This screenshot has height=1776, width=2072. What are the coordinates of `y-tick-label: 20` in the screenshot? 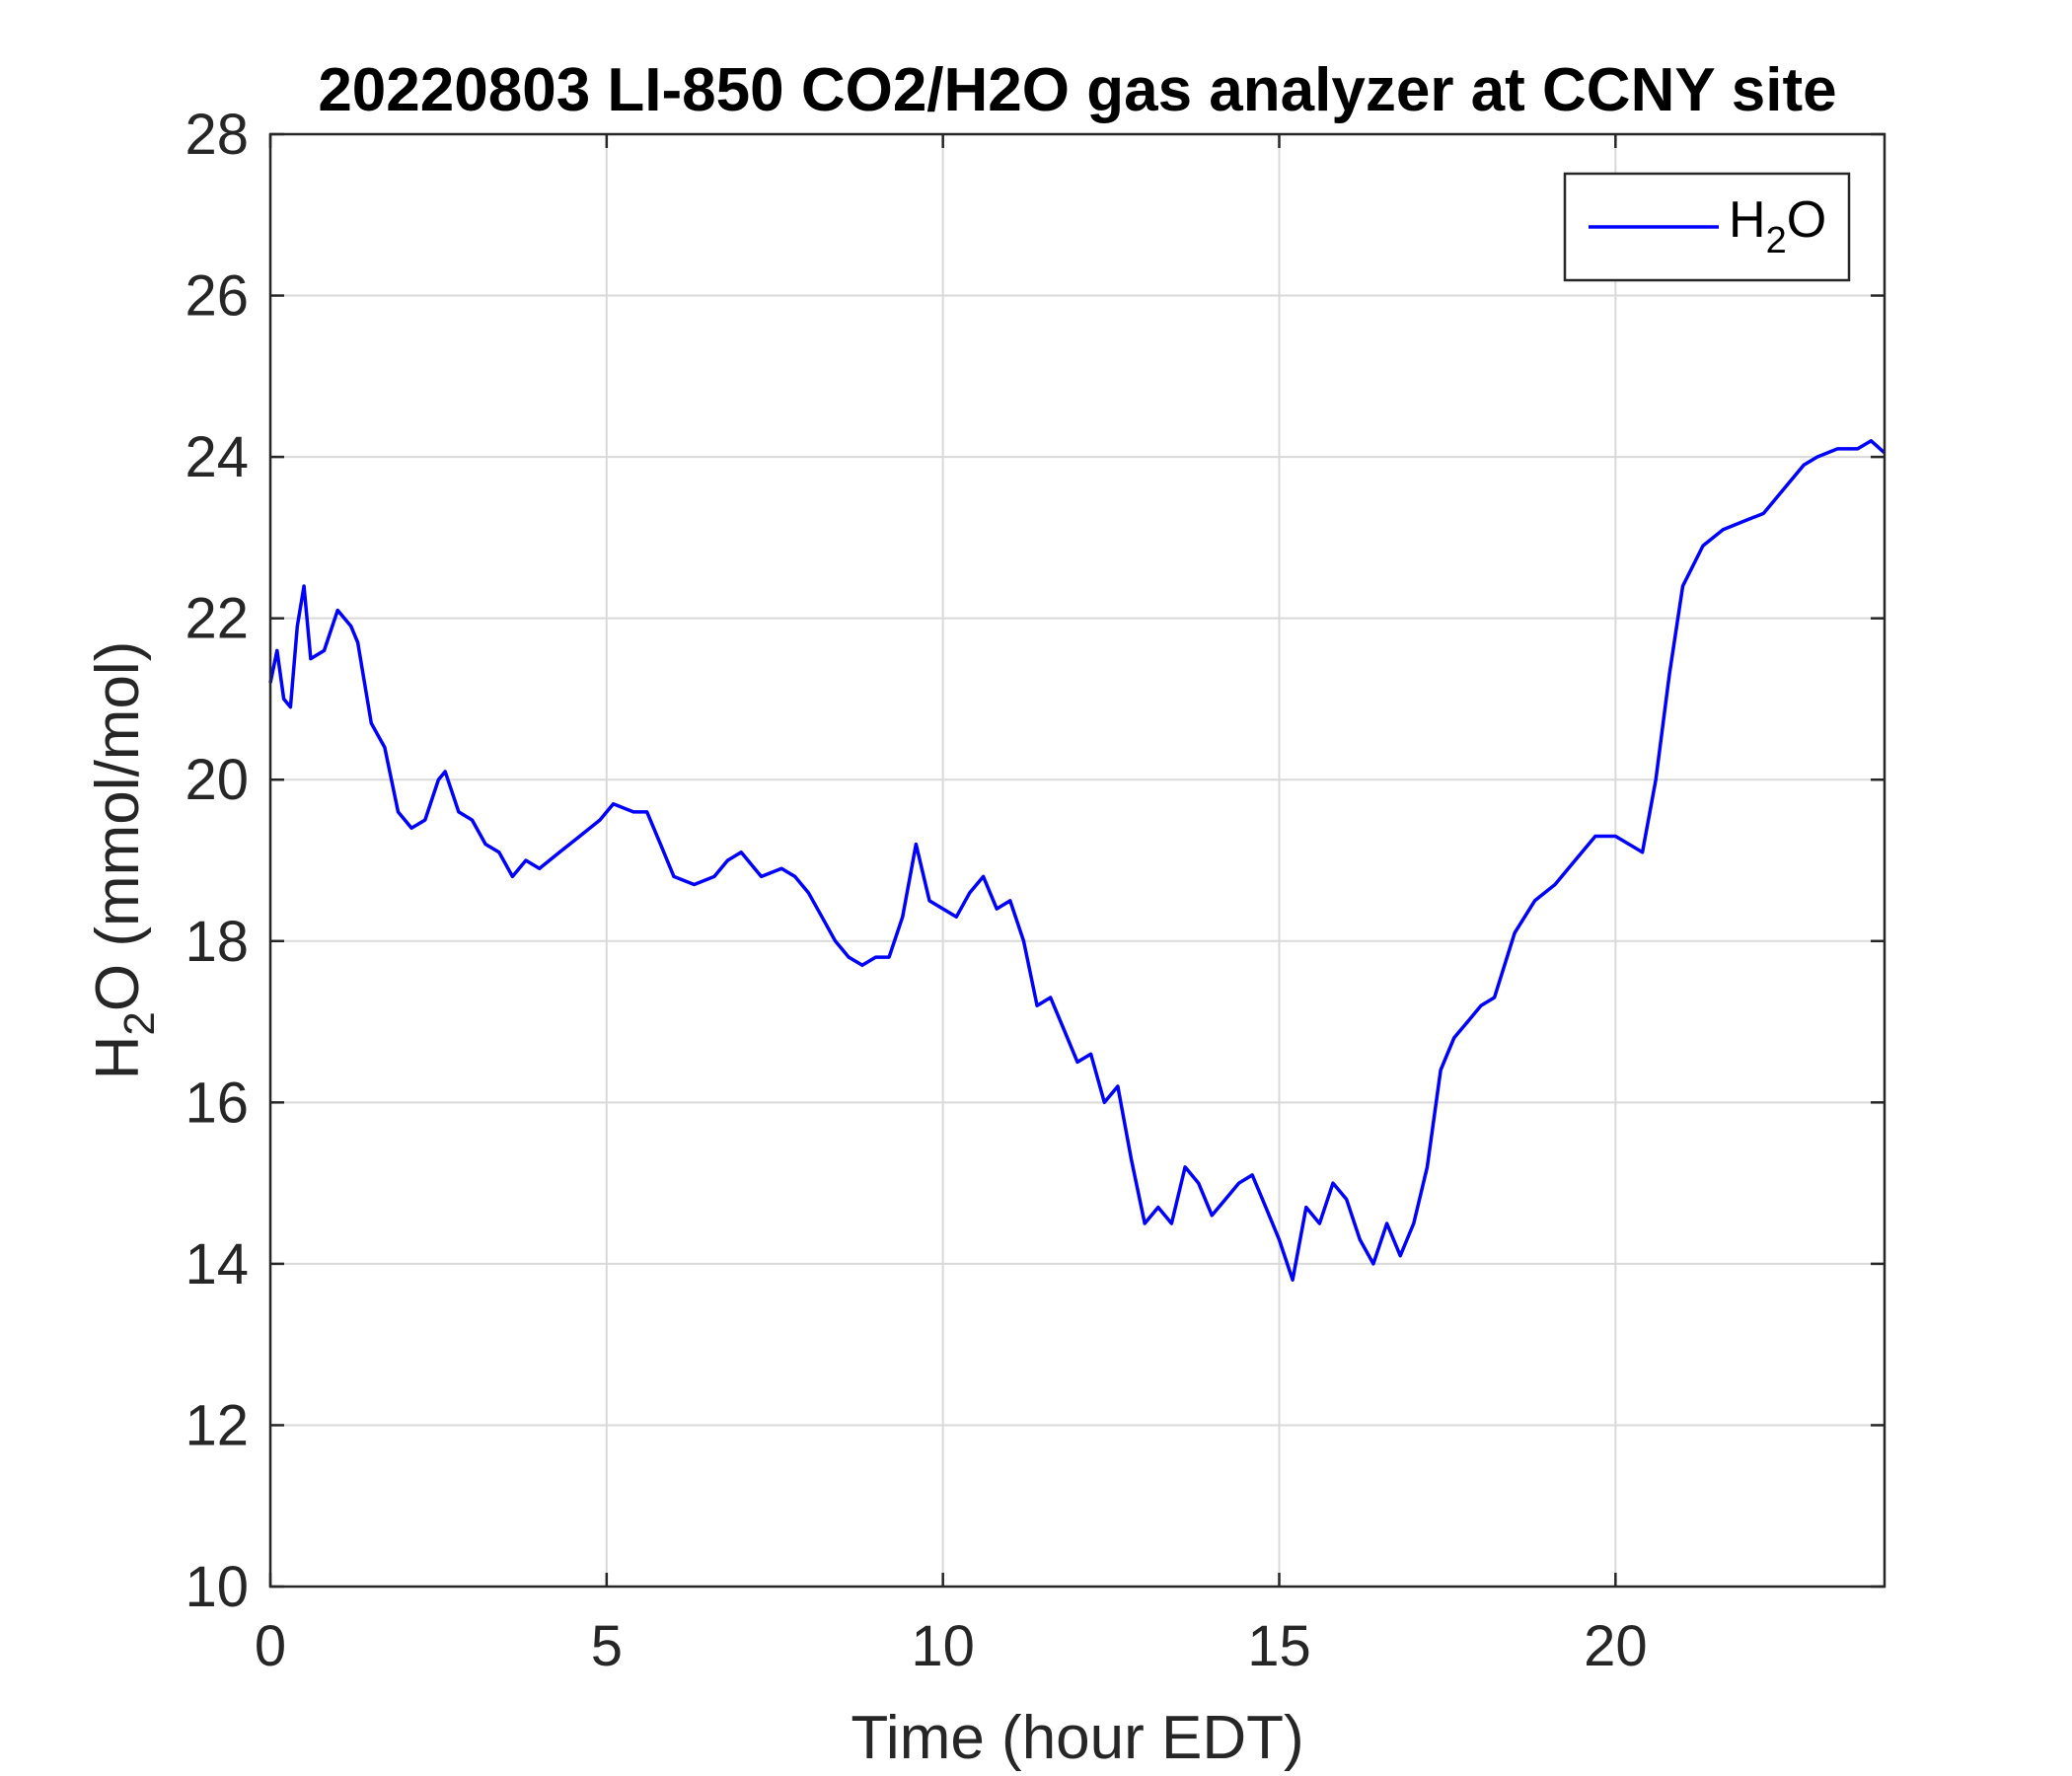 It's located at (217, 780).